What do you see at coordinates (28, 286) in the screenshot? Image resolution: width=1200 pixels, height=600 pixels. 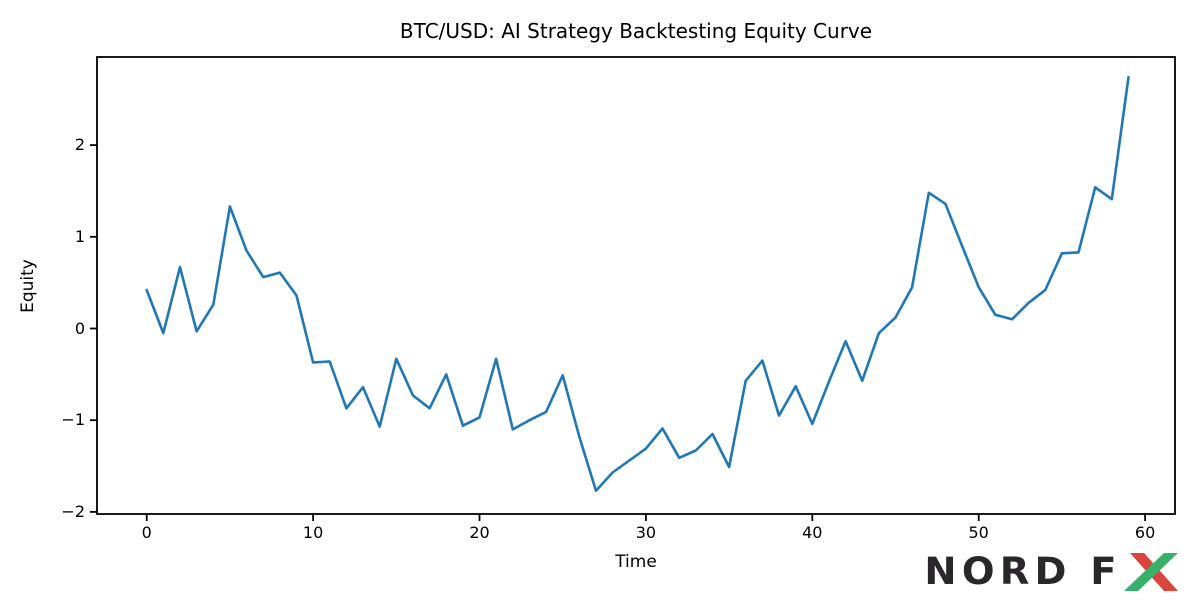 I see `y-axis-label: Equity` at bounding box center [28, 286].